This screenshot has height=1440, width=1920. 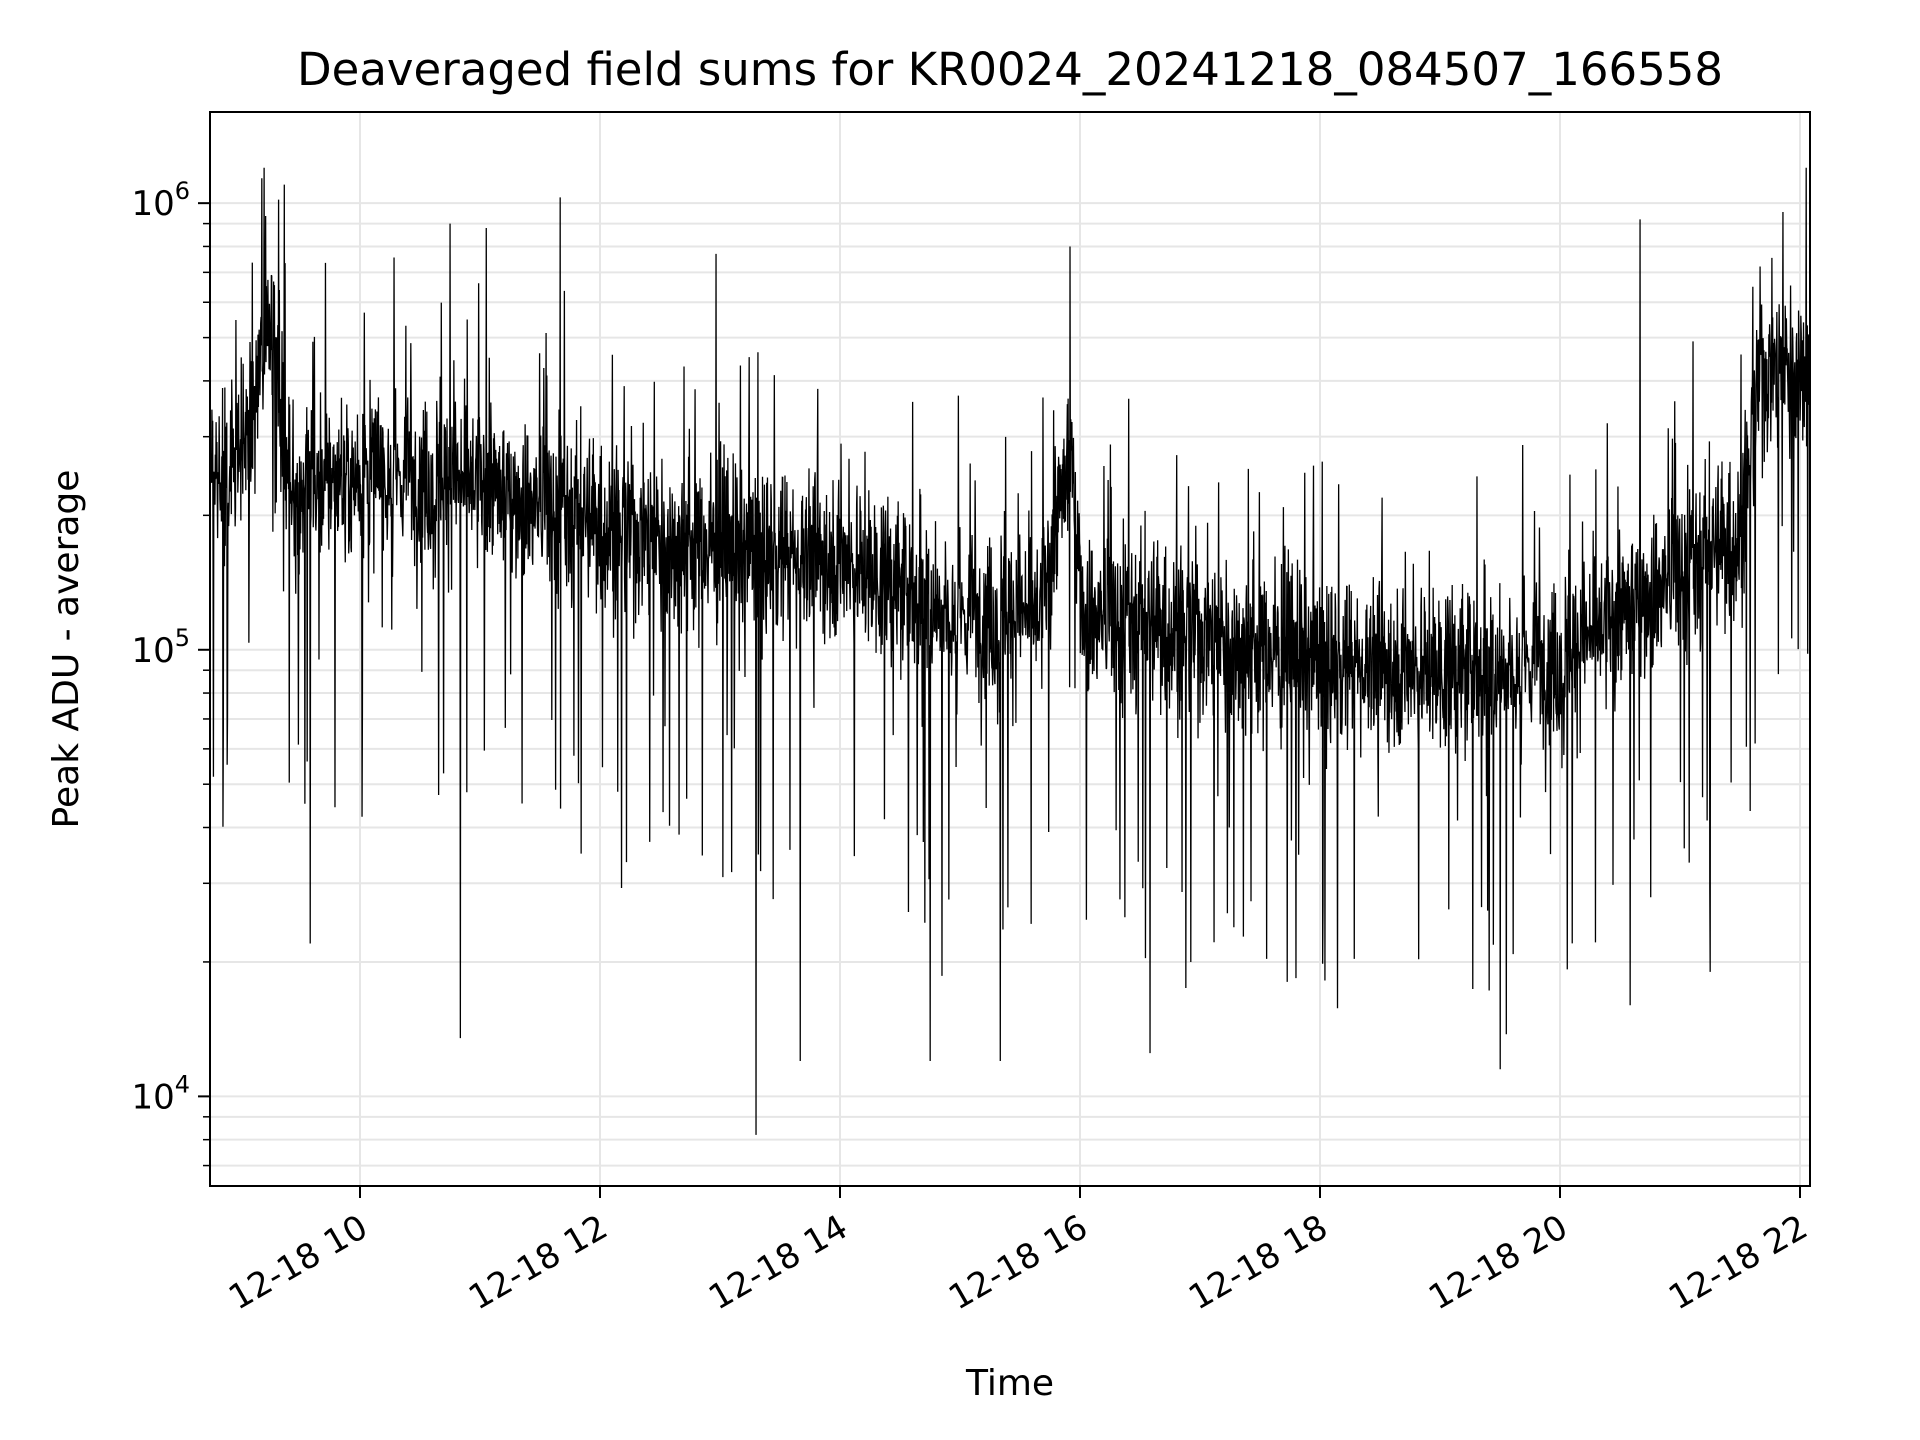 I want to click on x-tick-label: 12-18 18, so click(x=1258, y=1262).